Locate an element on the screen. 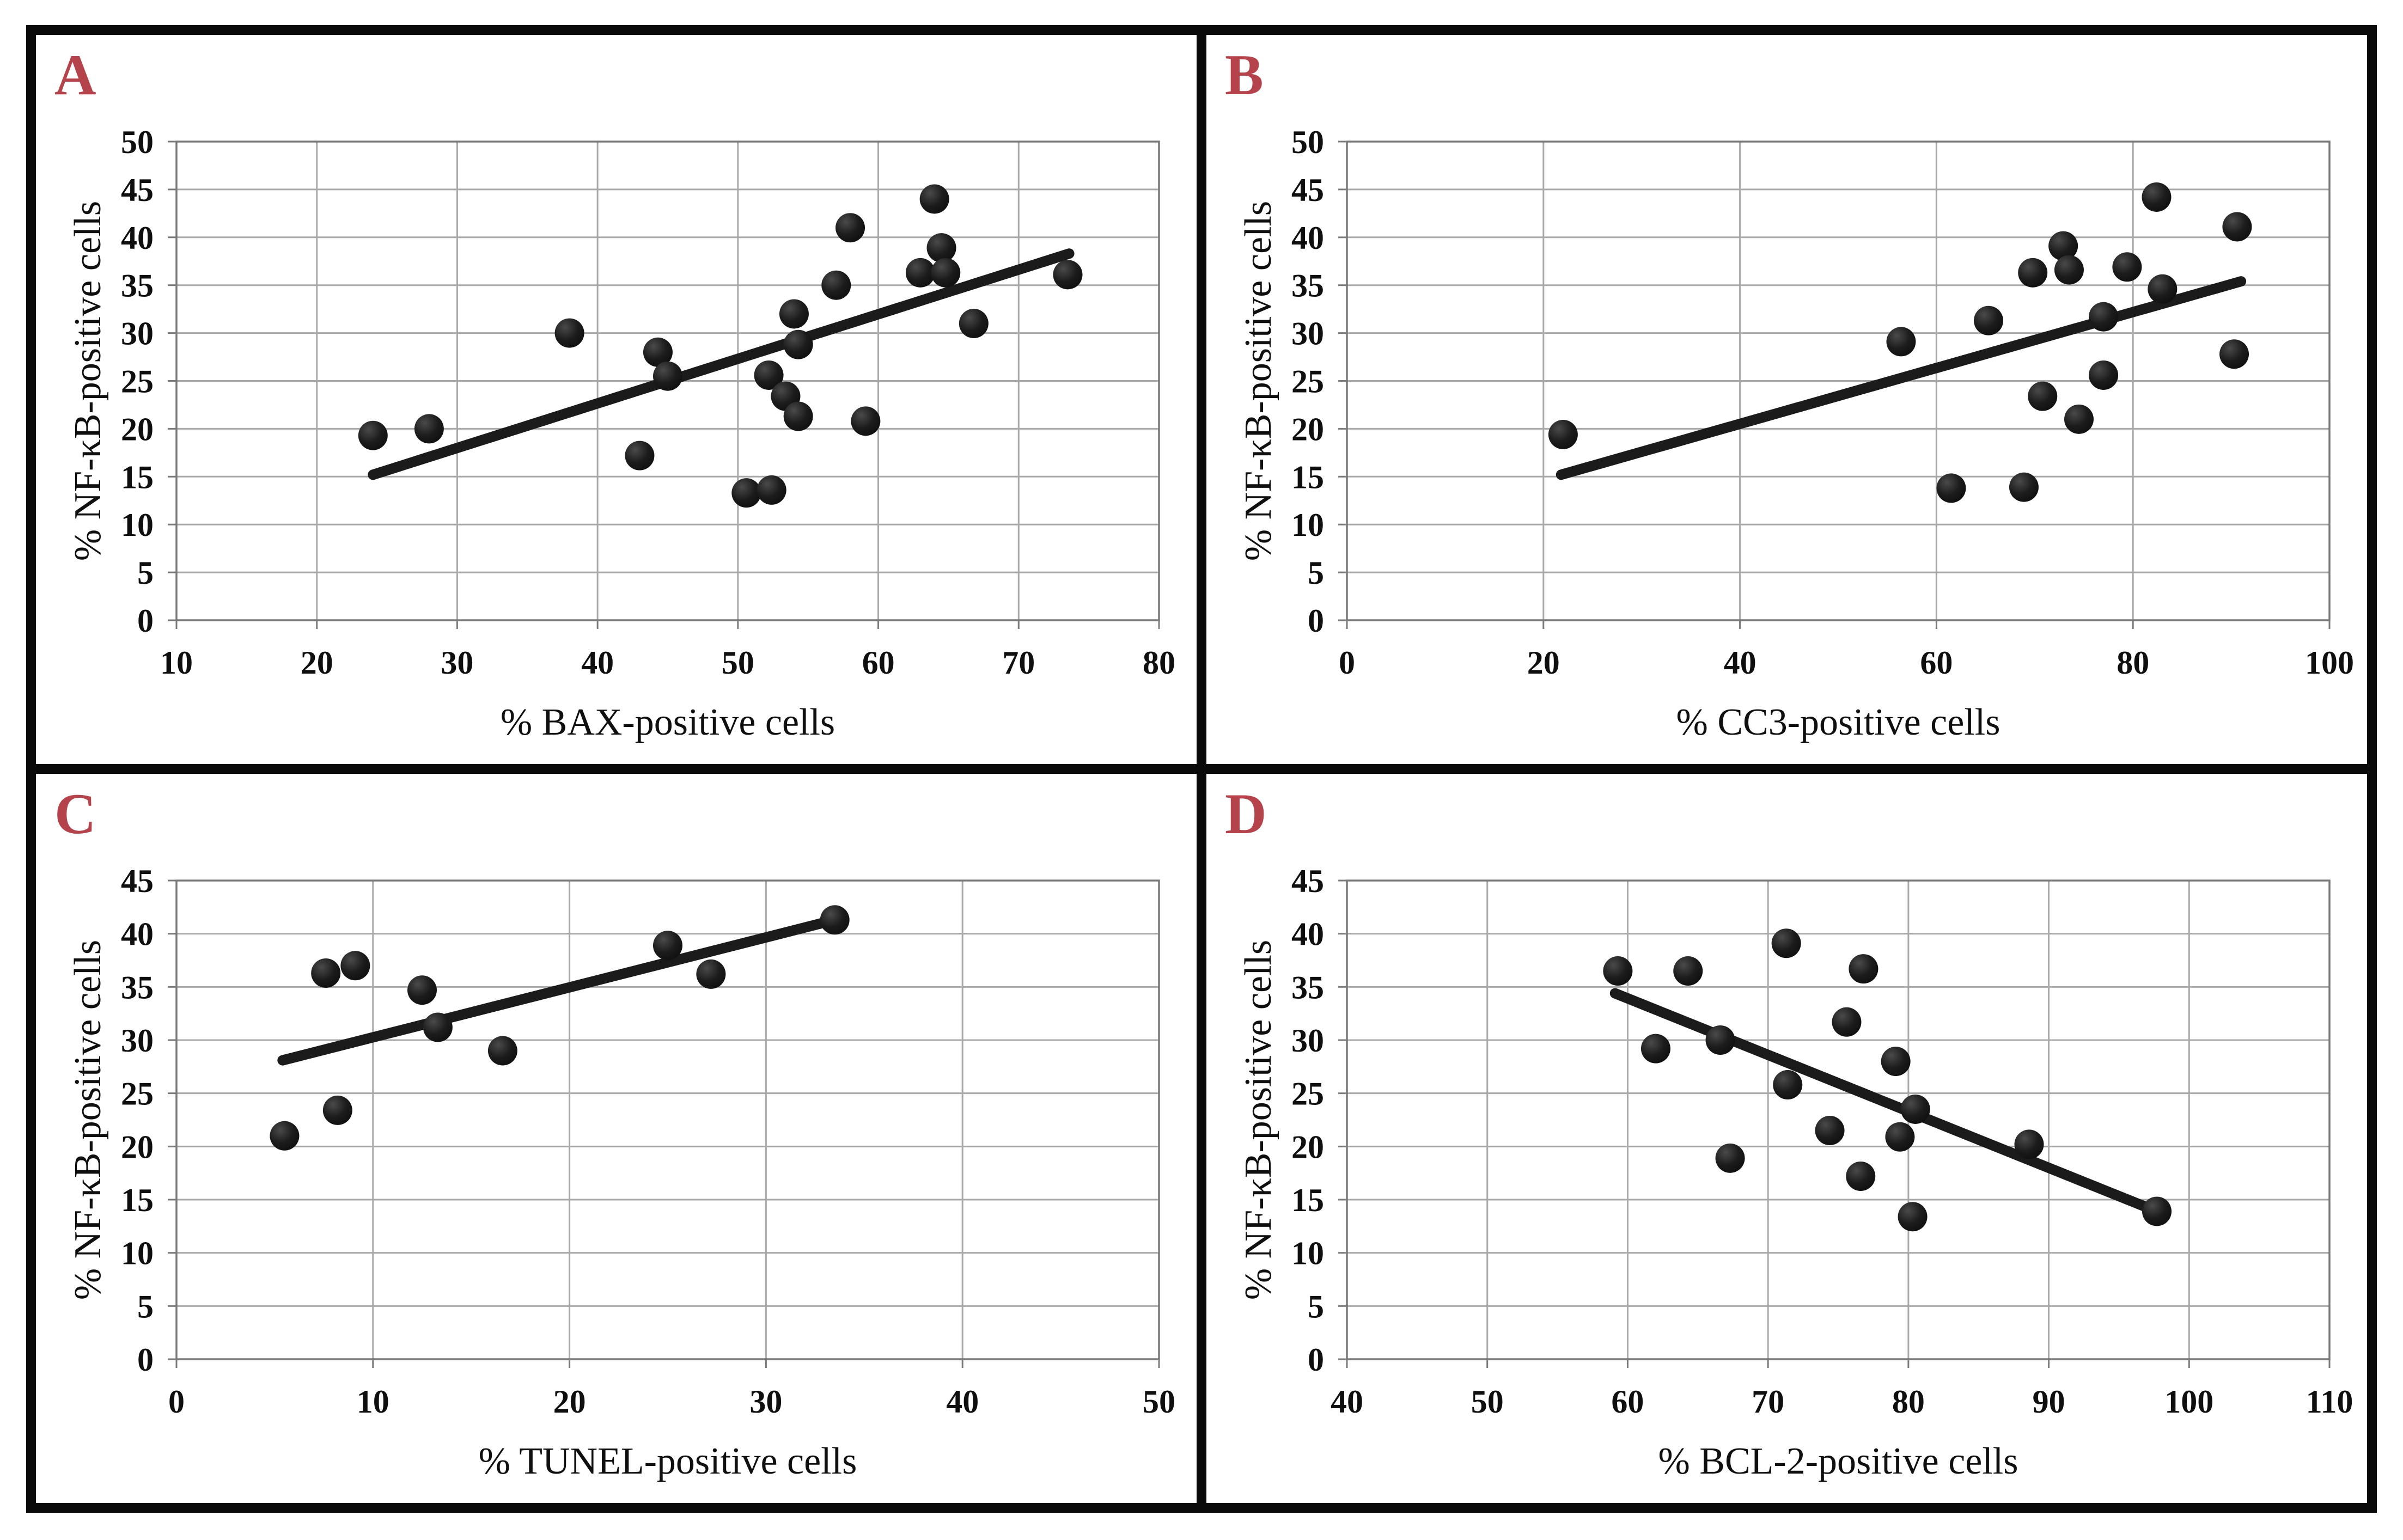  panel-letter-B: B is located at coordinates (1244, 75).